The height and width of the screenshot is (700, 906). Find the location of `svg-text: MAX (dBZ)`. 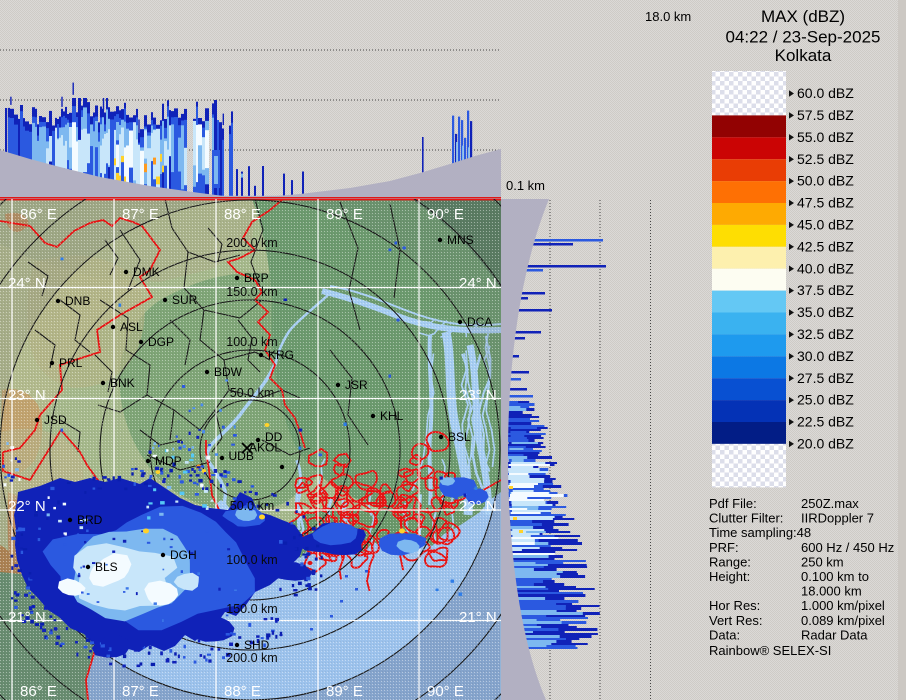

svg-text: MAX (dBZ) is located at coordinates (803, 16).